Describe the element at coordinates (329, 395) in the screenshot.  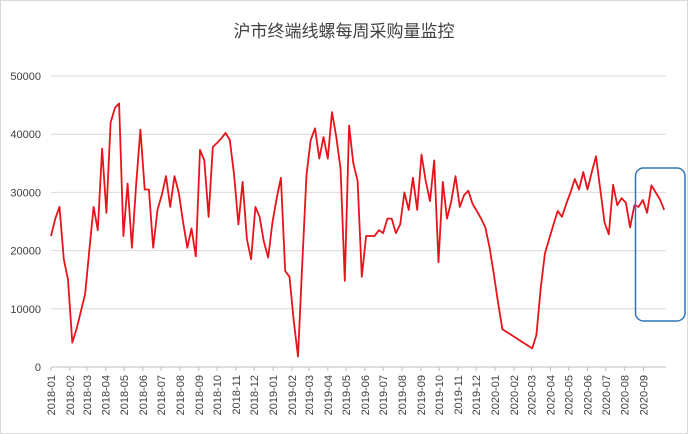
I see `x-tick-label: 2019-04` at that location.